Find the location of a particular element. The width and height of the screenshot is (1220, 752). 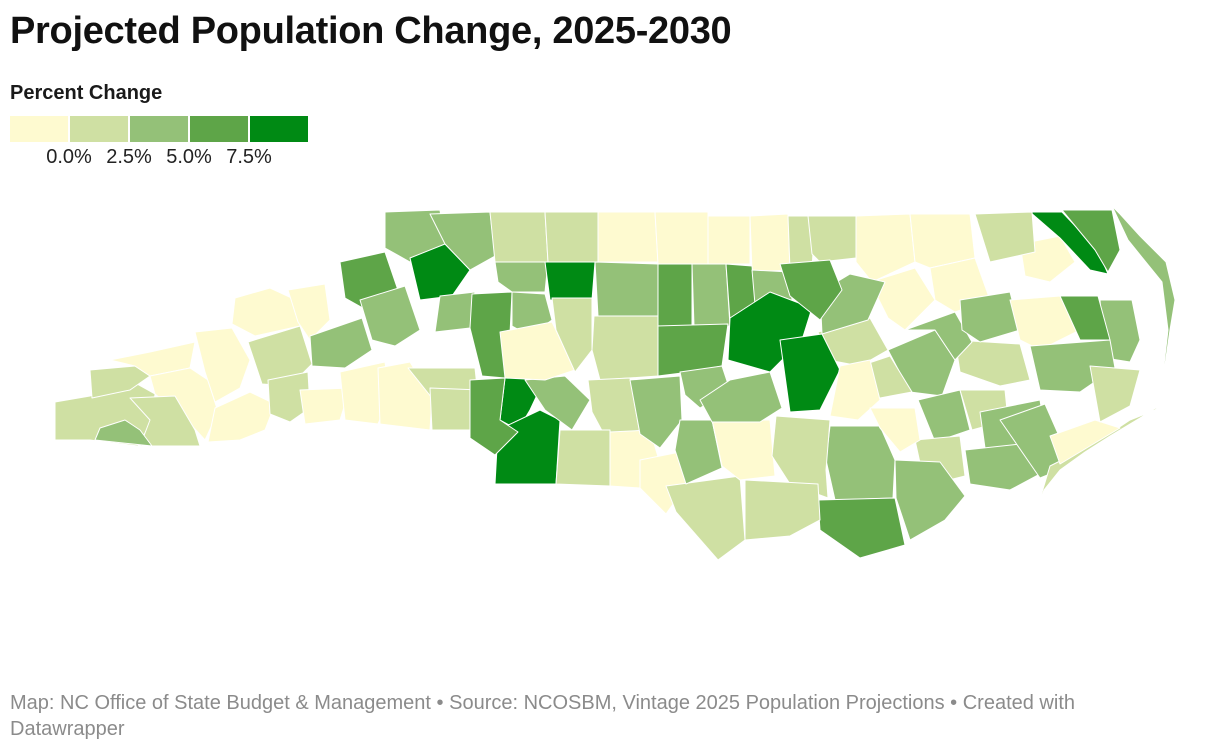

created-with-link: Created with Datawrapper is located at coordinates (542, 716).